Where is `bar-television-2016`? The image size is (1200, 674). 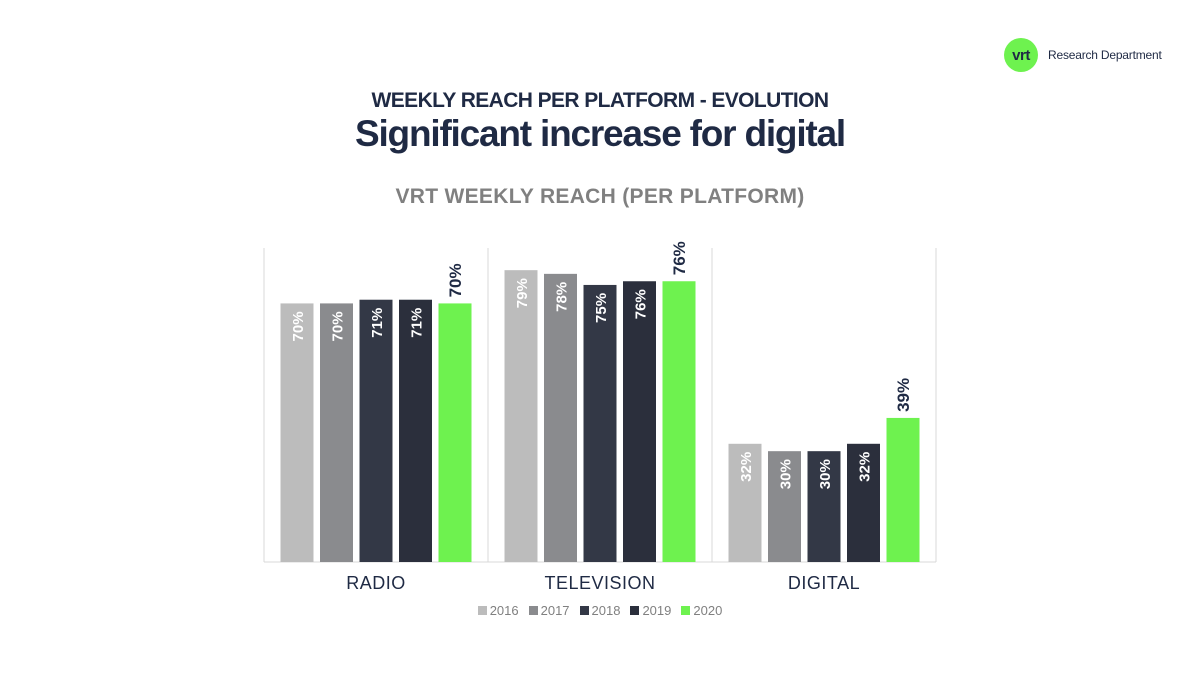 bar-television-2016 is located at coordinates (521, 416).